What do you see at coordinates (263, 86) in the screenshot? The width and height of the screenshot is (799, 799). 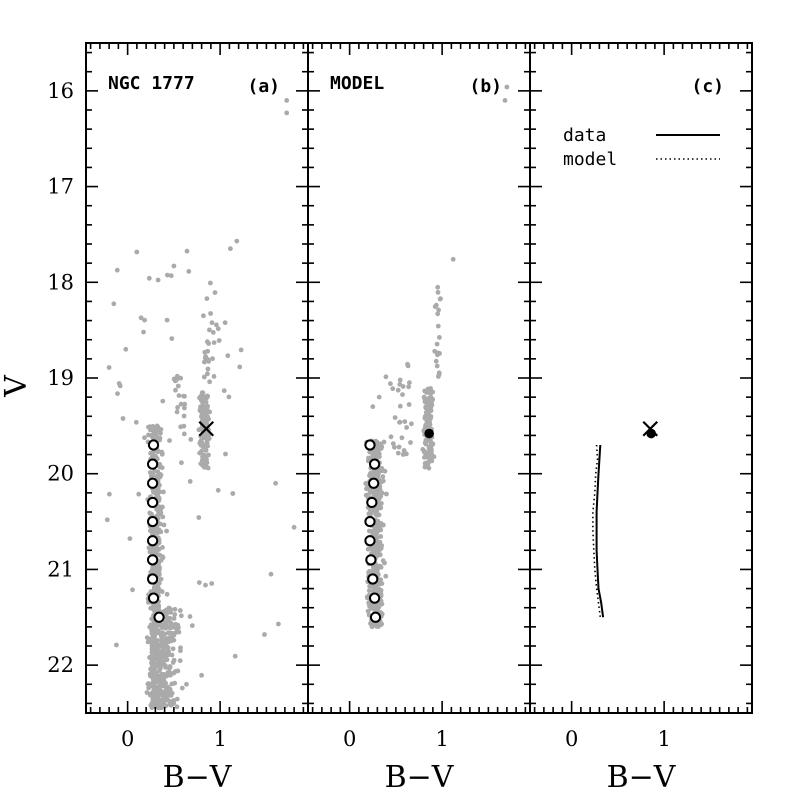 I see `panel-letter: (a)` at bounding box center [263, 86].